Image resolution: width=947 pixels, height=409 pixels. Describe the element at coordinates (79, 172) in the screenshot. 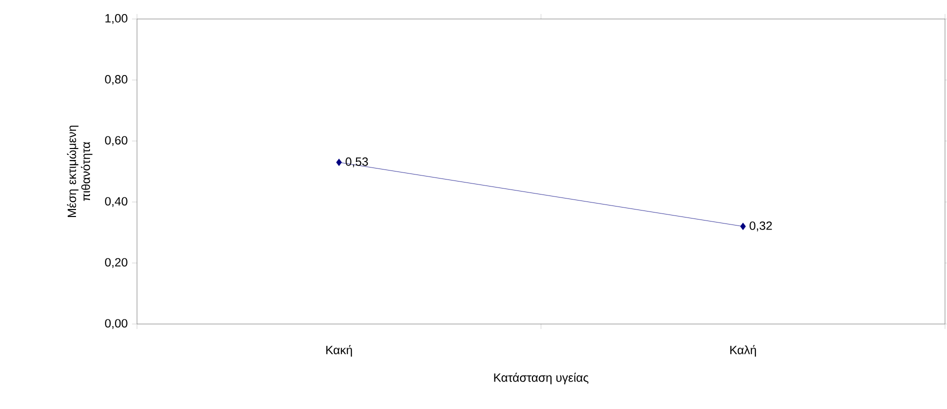

I see `y-axis-title: Μέση εκτιμώμενη πιθανότητα` at that location.